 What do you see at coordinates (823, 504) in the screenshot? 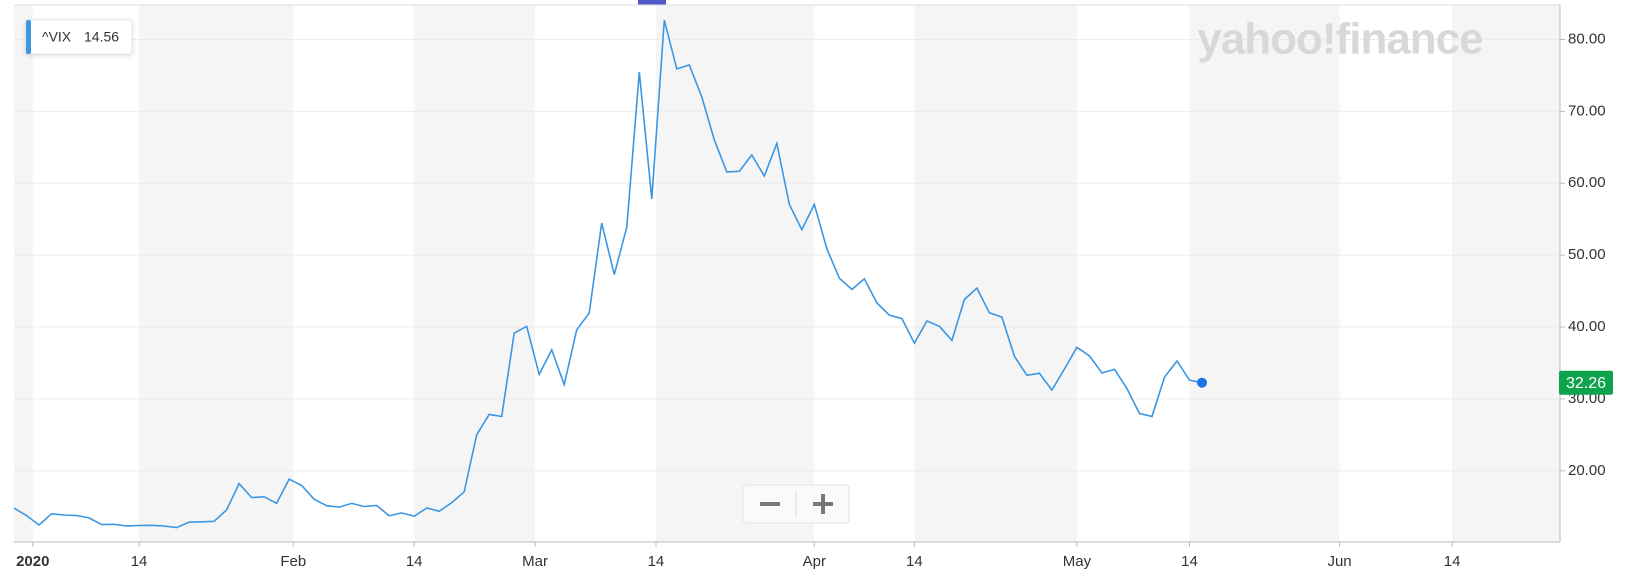
I see `zoom-in` at bounding box center [823, 504].